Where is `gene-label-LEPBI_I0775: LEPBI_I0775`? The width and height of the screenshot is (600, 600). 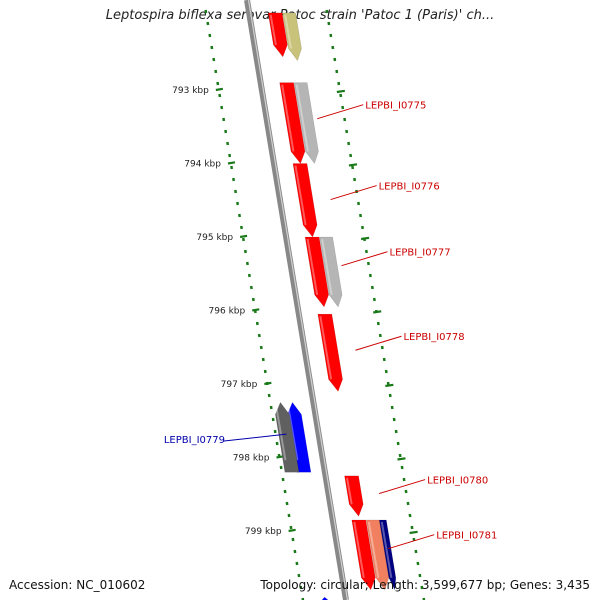 gene-label-LEPBI_I0775: LEPBI_I0775 is located at coordinates (395, 106).